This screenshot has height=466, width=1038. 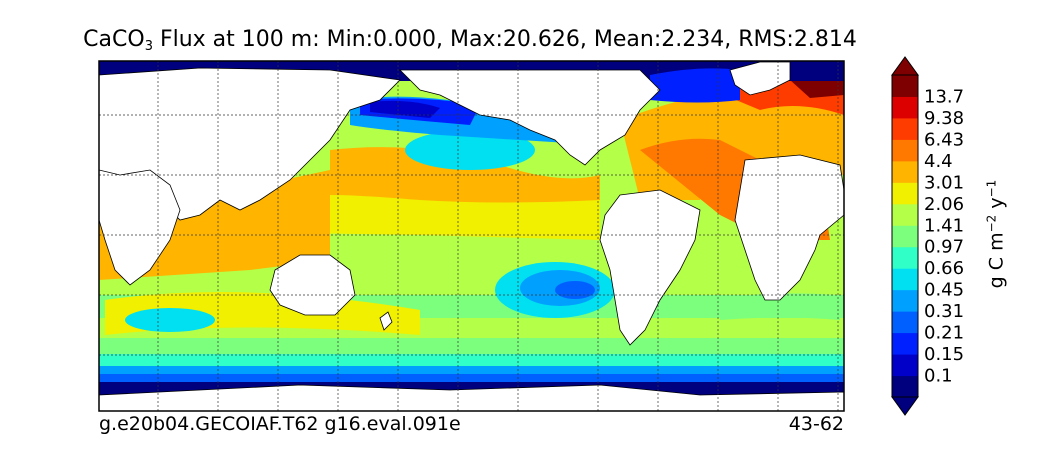 I want to click on colorbar-tick-label: 0.97, so click(x=944, y=247).